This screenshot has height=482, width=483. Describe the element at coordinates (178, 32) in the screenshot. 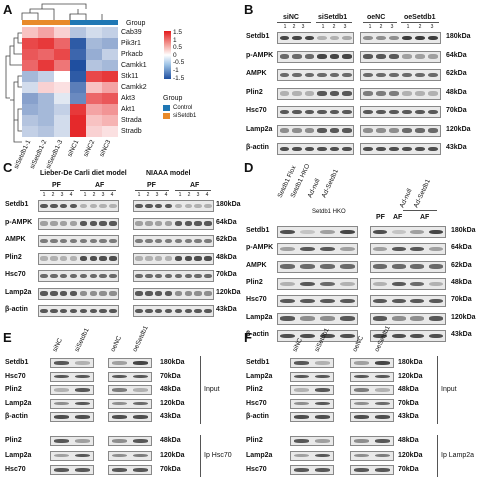

I see `scale-label: 1.5` at that location.